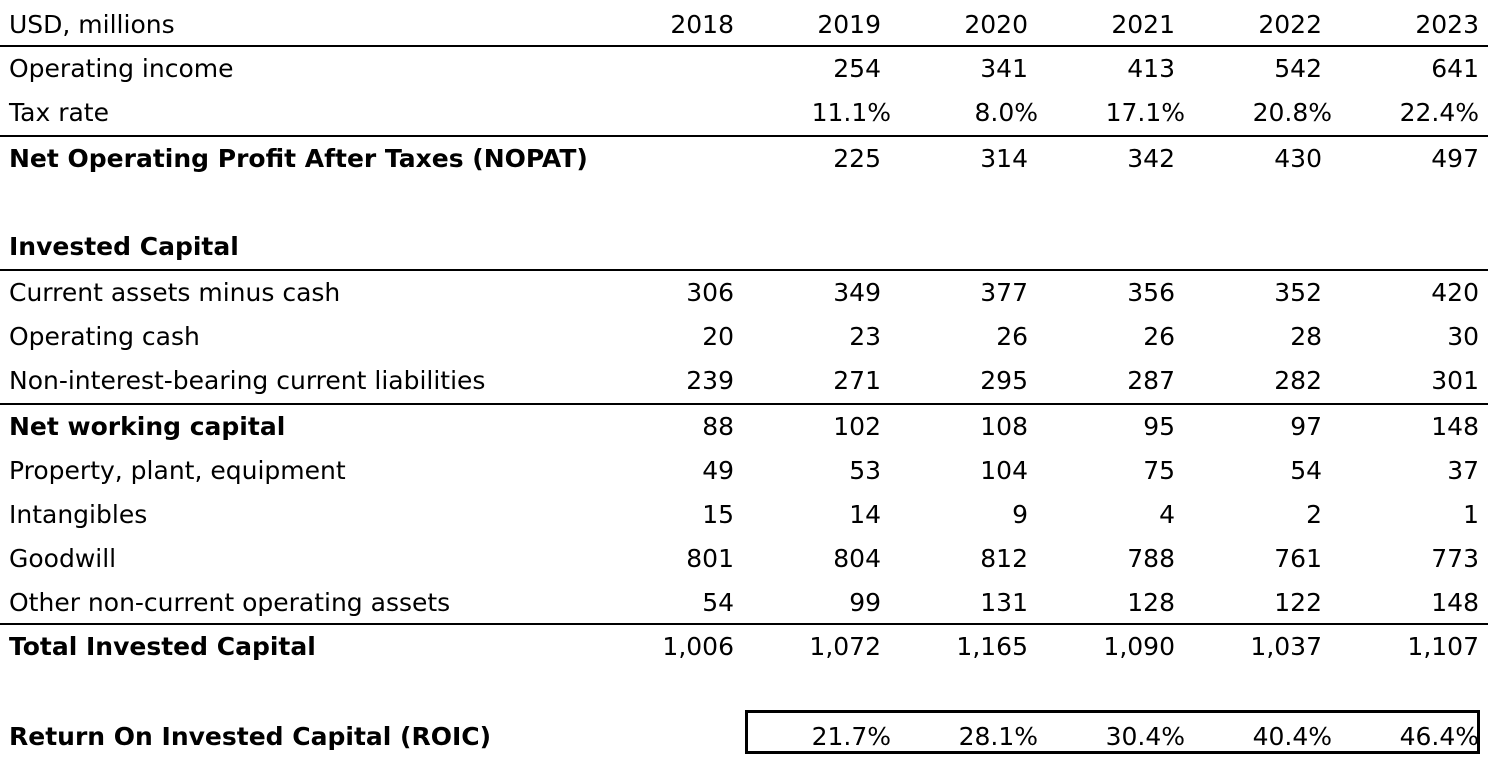 The image size is (1488, 760). What do you see at coordinates (1298, 380) in the screenshot?
I see `value-cell: 282` at bounding box center [1298, 380].